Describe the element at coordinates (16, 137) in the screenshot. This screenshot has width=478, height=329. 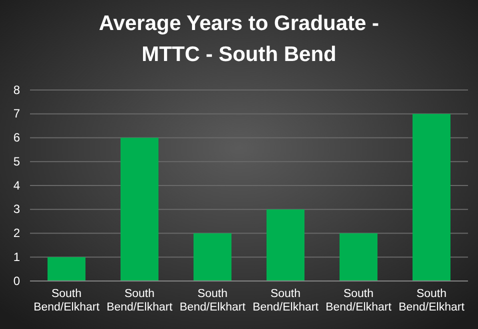
I see `y-tick-label: 6` at that location.